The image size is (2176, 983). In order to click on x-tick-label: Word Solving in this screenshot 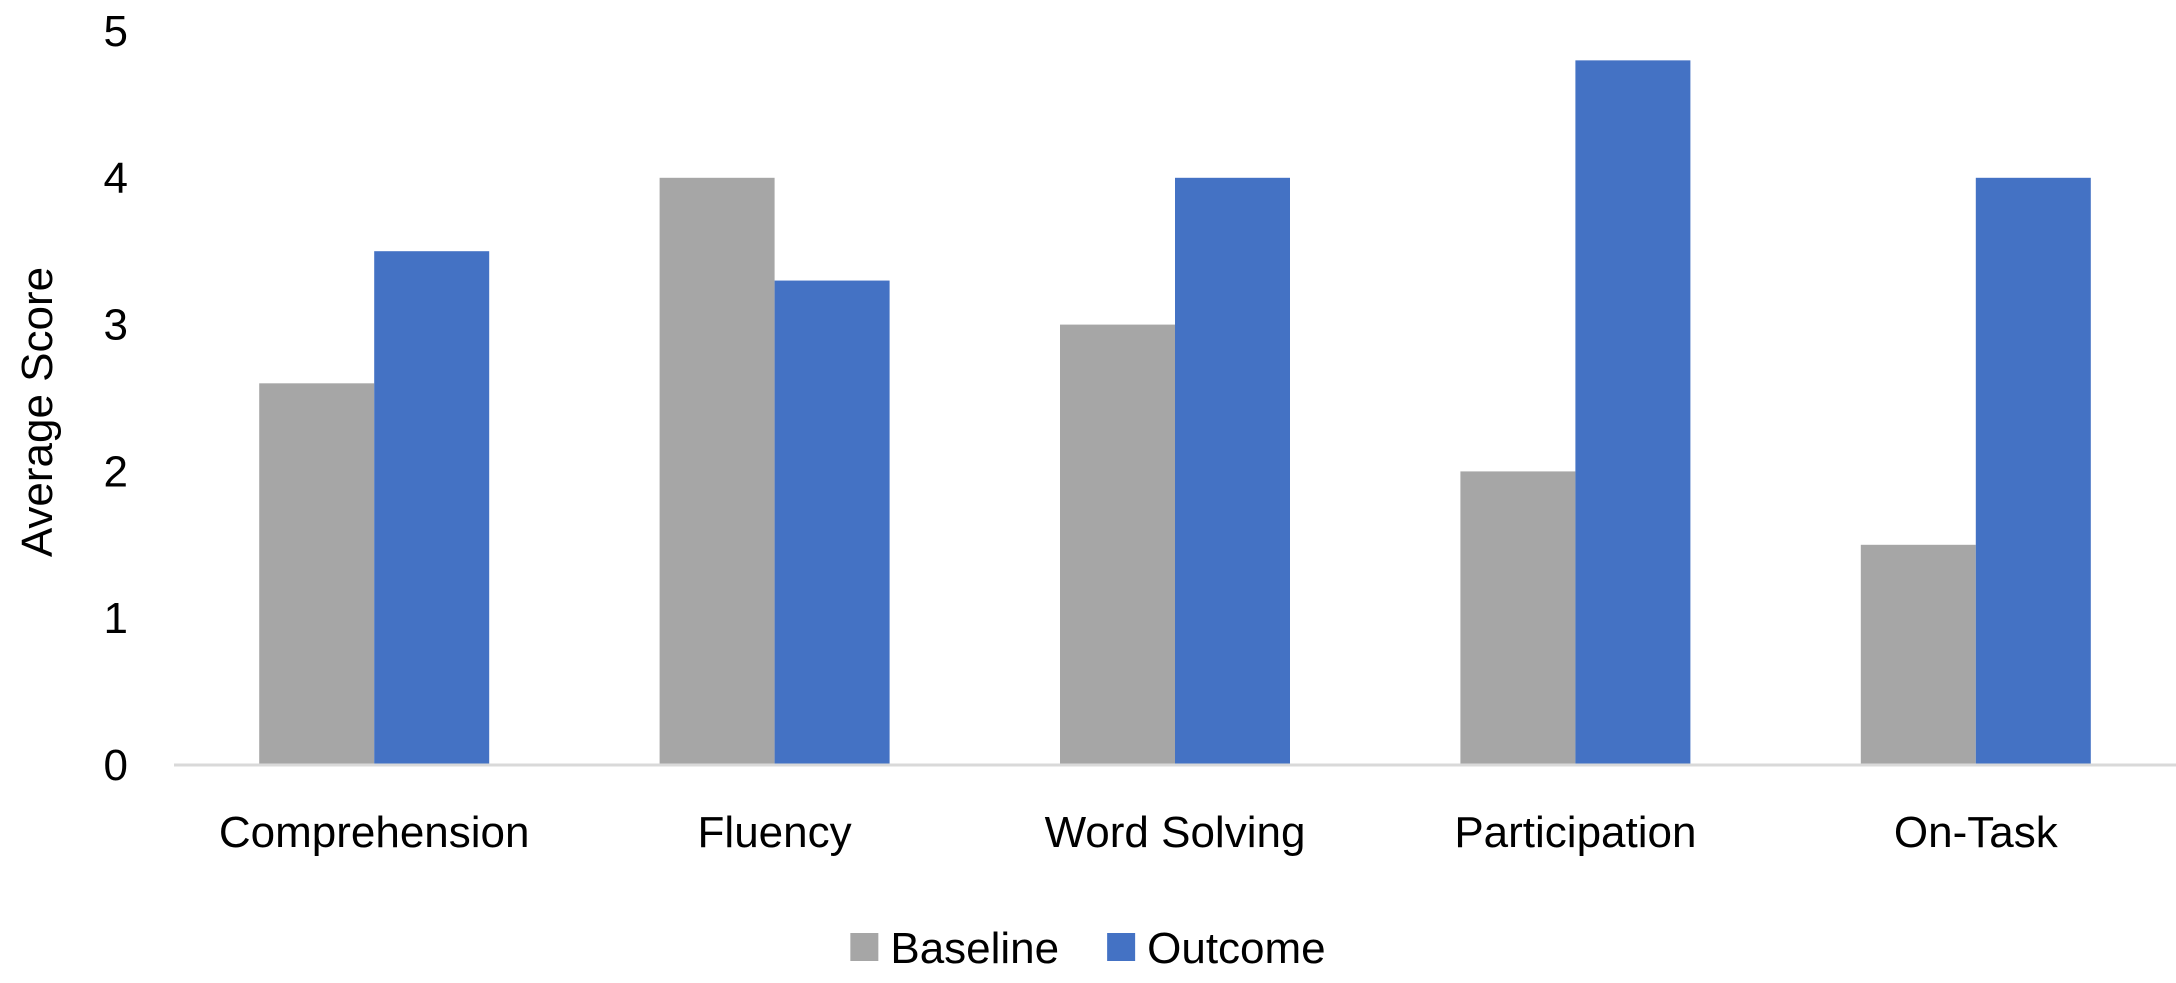, I will do `click(1175, 832)`.